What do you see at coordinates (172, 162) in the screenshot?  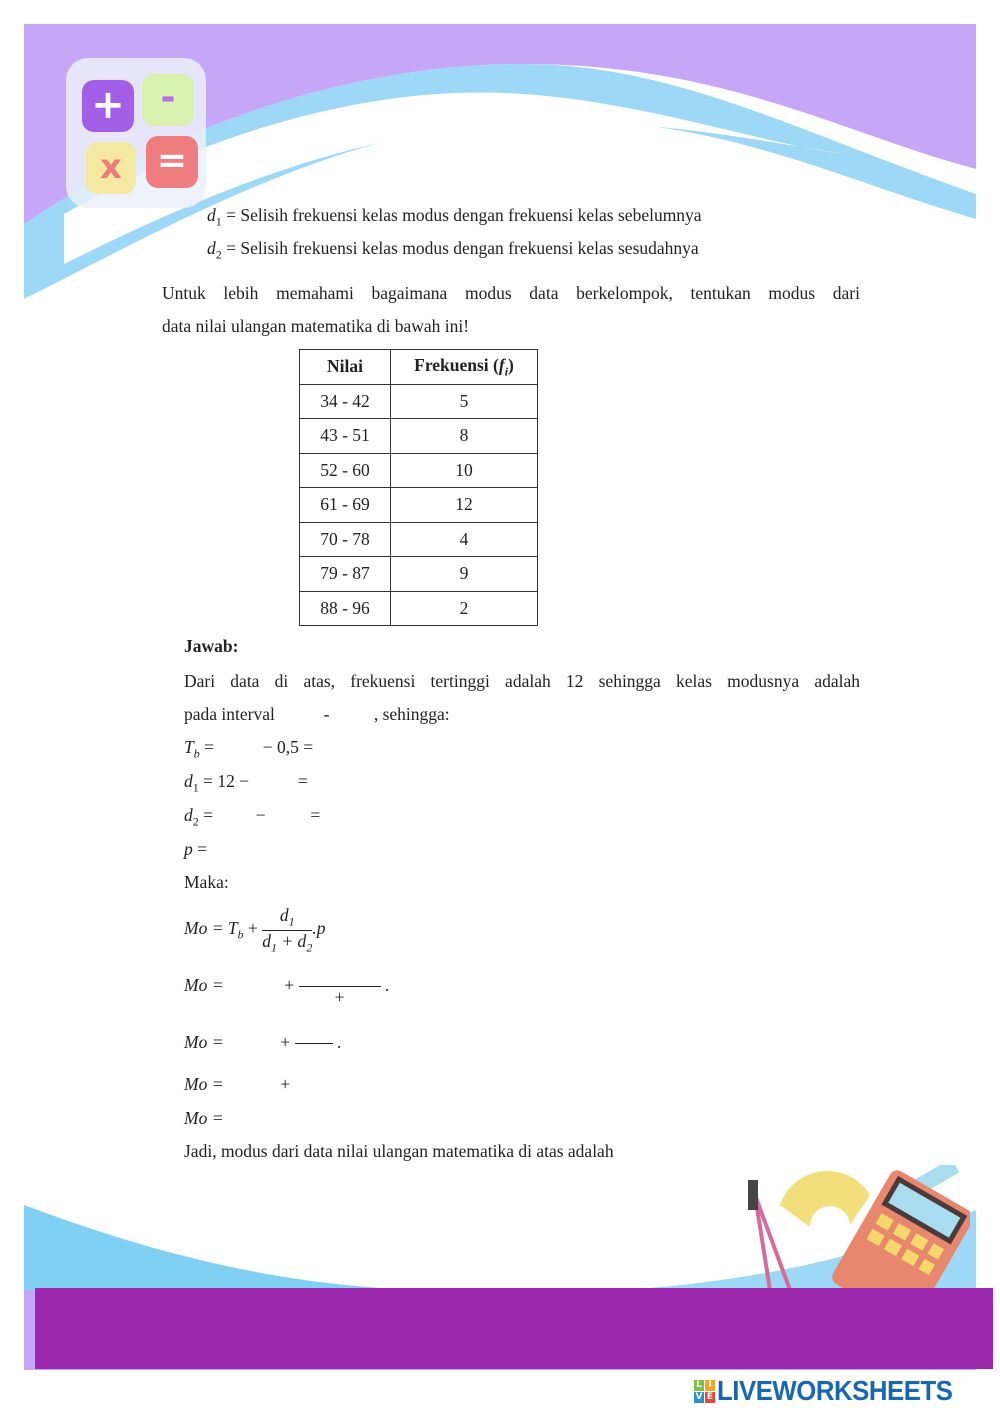 I see `equals-icon: =` at bounding box center [172, 162].